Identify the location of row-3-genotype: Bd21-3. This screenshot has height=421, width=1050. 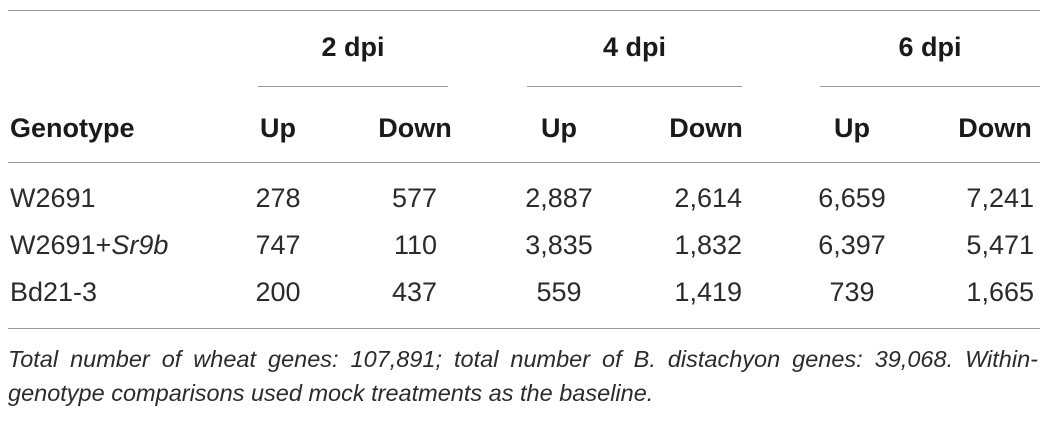
(54, 292).